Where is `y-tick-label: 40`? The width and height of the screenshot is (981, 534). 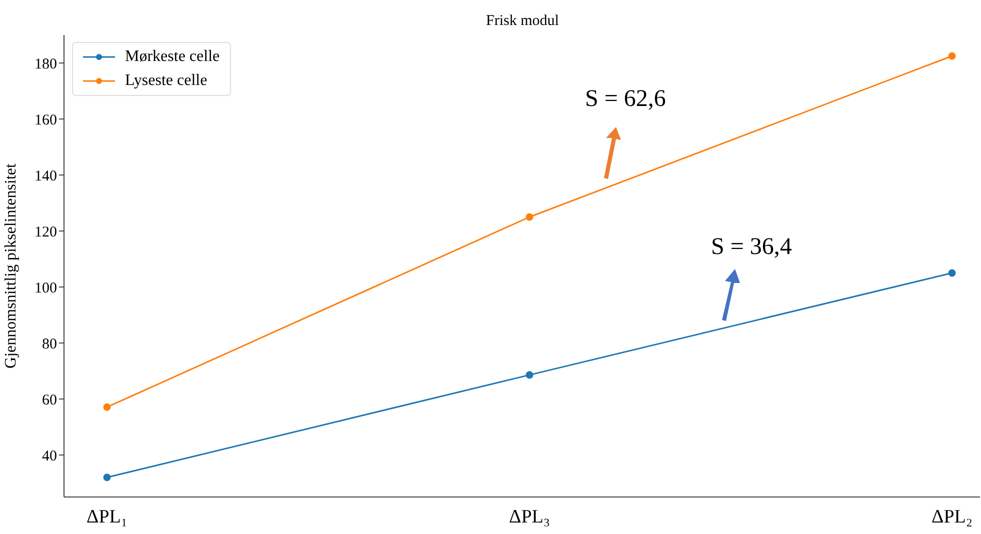 y-tick-label: 40 is located at coordinates (49, 456).